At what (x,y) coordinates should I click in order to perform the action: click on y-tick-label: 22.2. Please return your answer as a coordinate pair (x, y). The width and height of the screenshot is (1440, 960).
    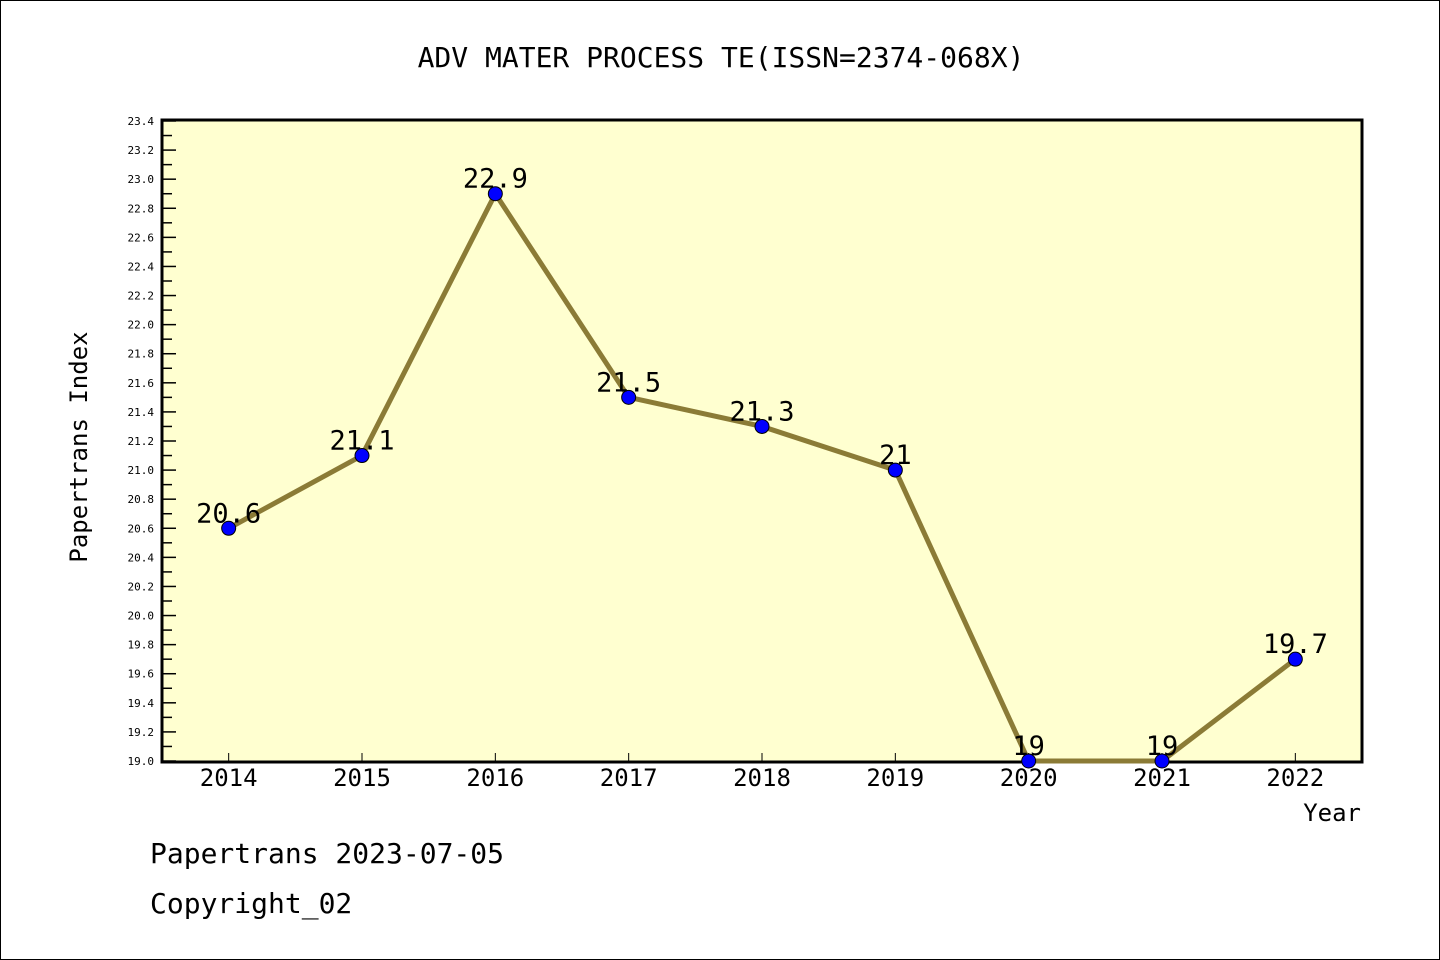
    Looking at the image, I should click on (141, 296).